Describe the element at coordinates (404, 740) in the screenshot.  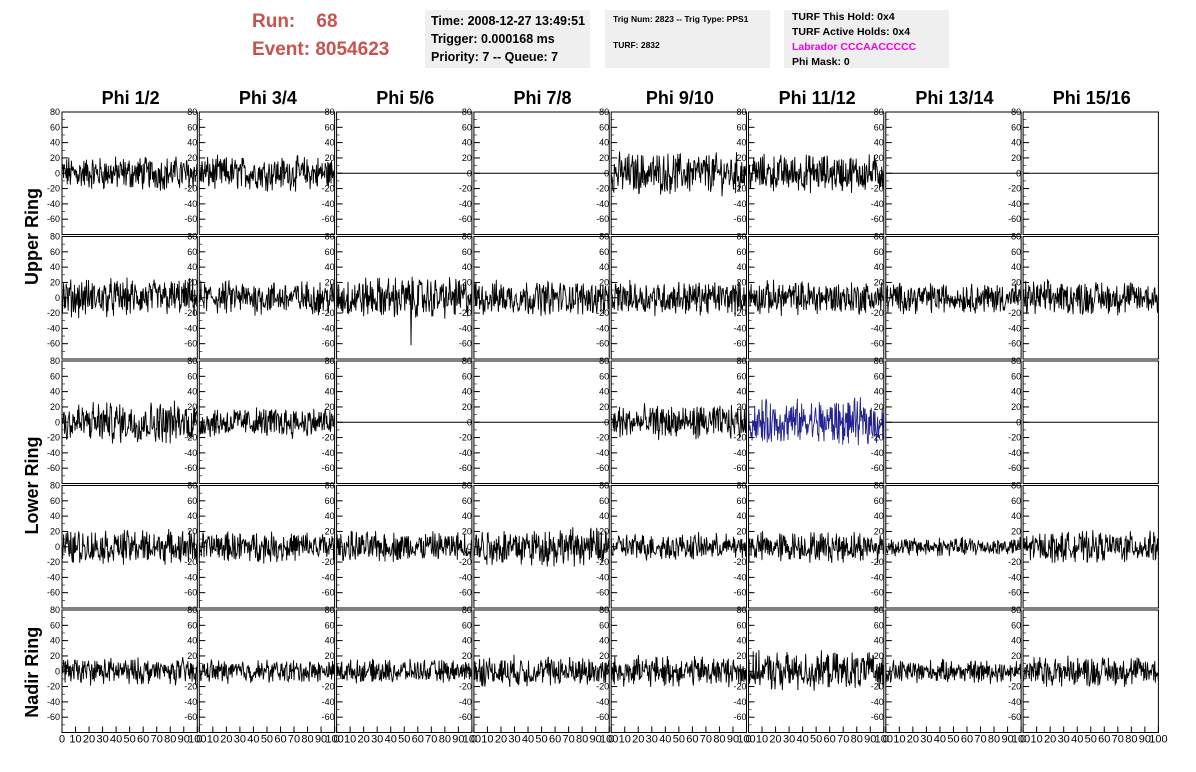
I see `x-tick-label: 50` at that location.